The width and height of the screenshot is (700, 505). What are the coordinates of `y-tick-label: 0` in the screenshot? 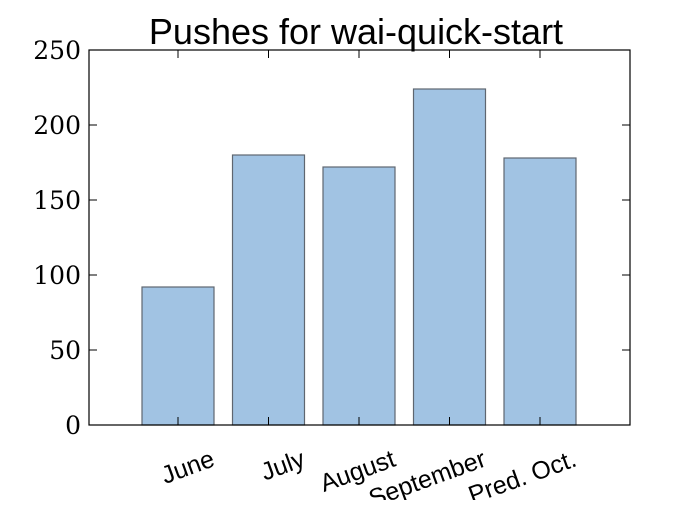 It's located at (73, 425).